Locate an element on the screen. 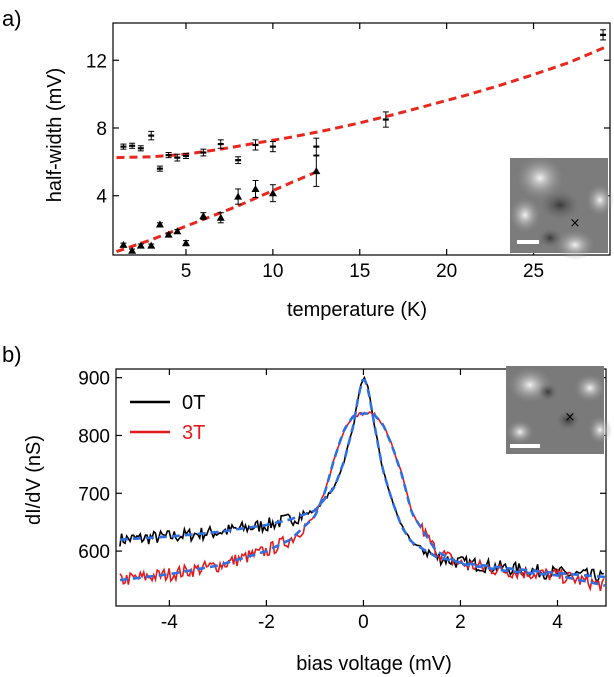 The height and width of the screenshot is (677, 614). panel-a-inset-image: × is located at coordinates (561, 208).